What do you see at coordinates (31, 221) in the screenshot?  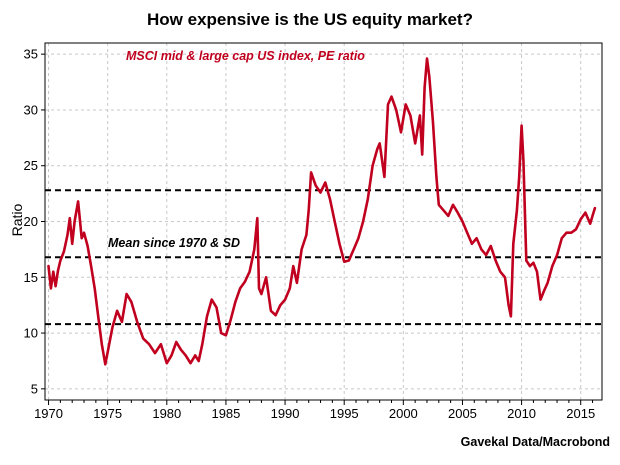 I see `y-tick-label: 20` at bounding box center [31, 221].